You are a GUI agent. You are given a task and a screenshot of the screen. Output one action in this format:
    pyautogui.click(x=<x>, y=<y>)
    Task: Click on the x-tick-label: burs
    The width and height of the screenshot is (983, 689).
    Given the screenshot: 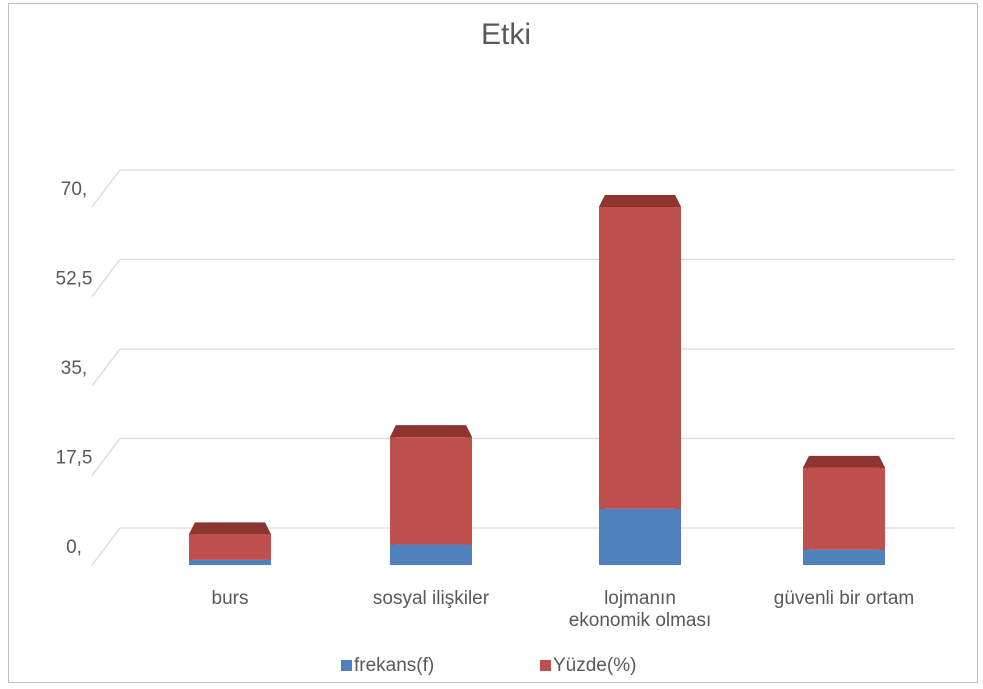 What is the action you would take?
    pyautogui.click(x=230, y=598)
    